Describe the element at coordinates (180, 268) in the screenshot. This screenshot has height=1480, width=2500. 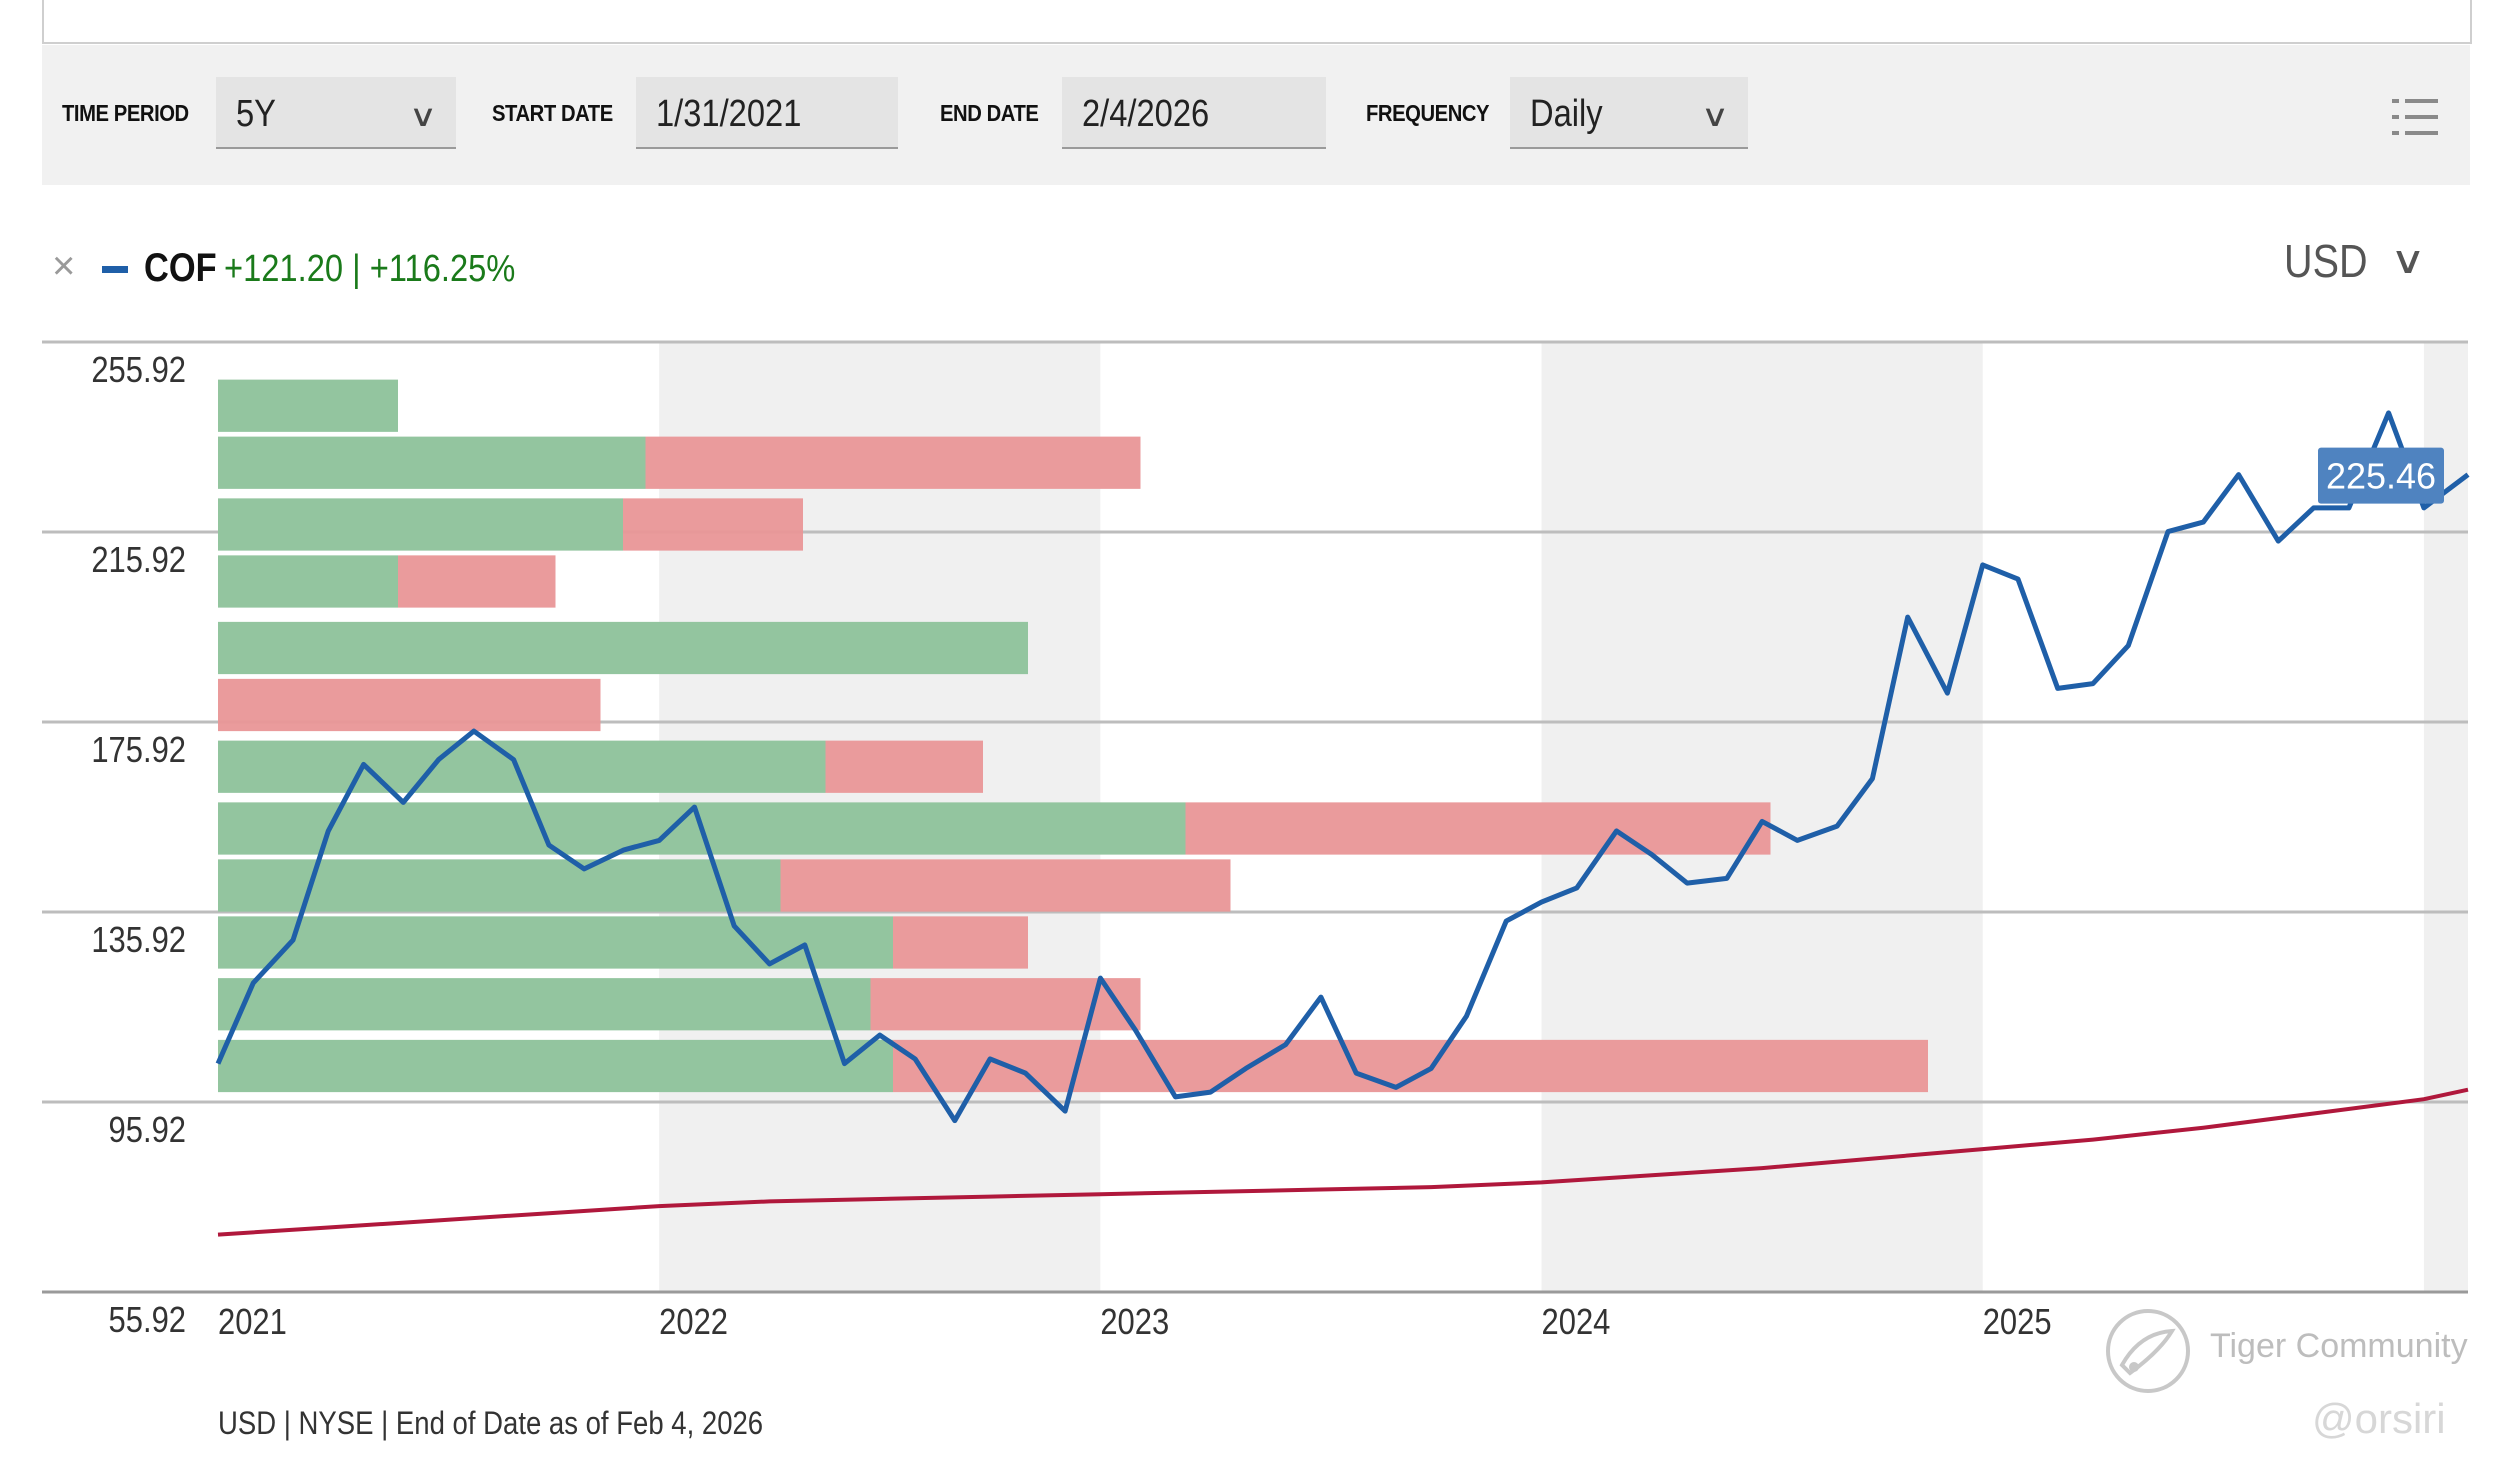
I see `ticker-symbol: COF` at that location.